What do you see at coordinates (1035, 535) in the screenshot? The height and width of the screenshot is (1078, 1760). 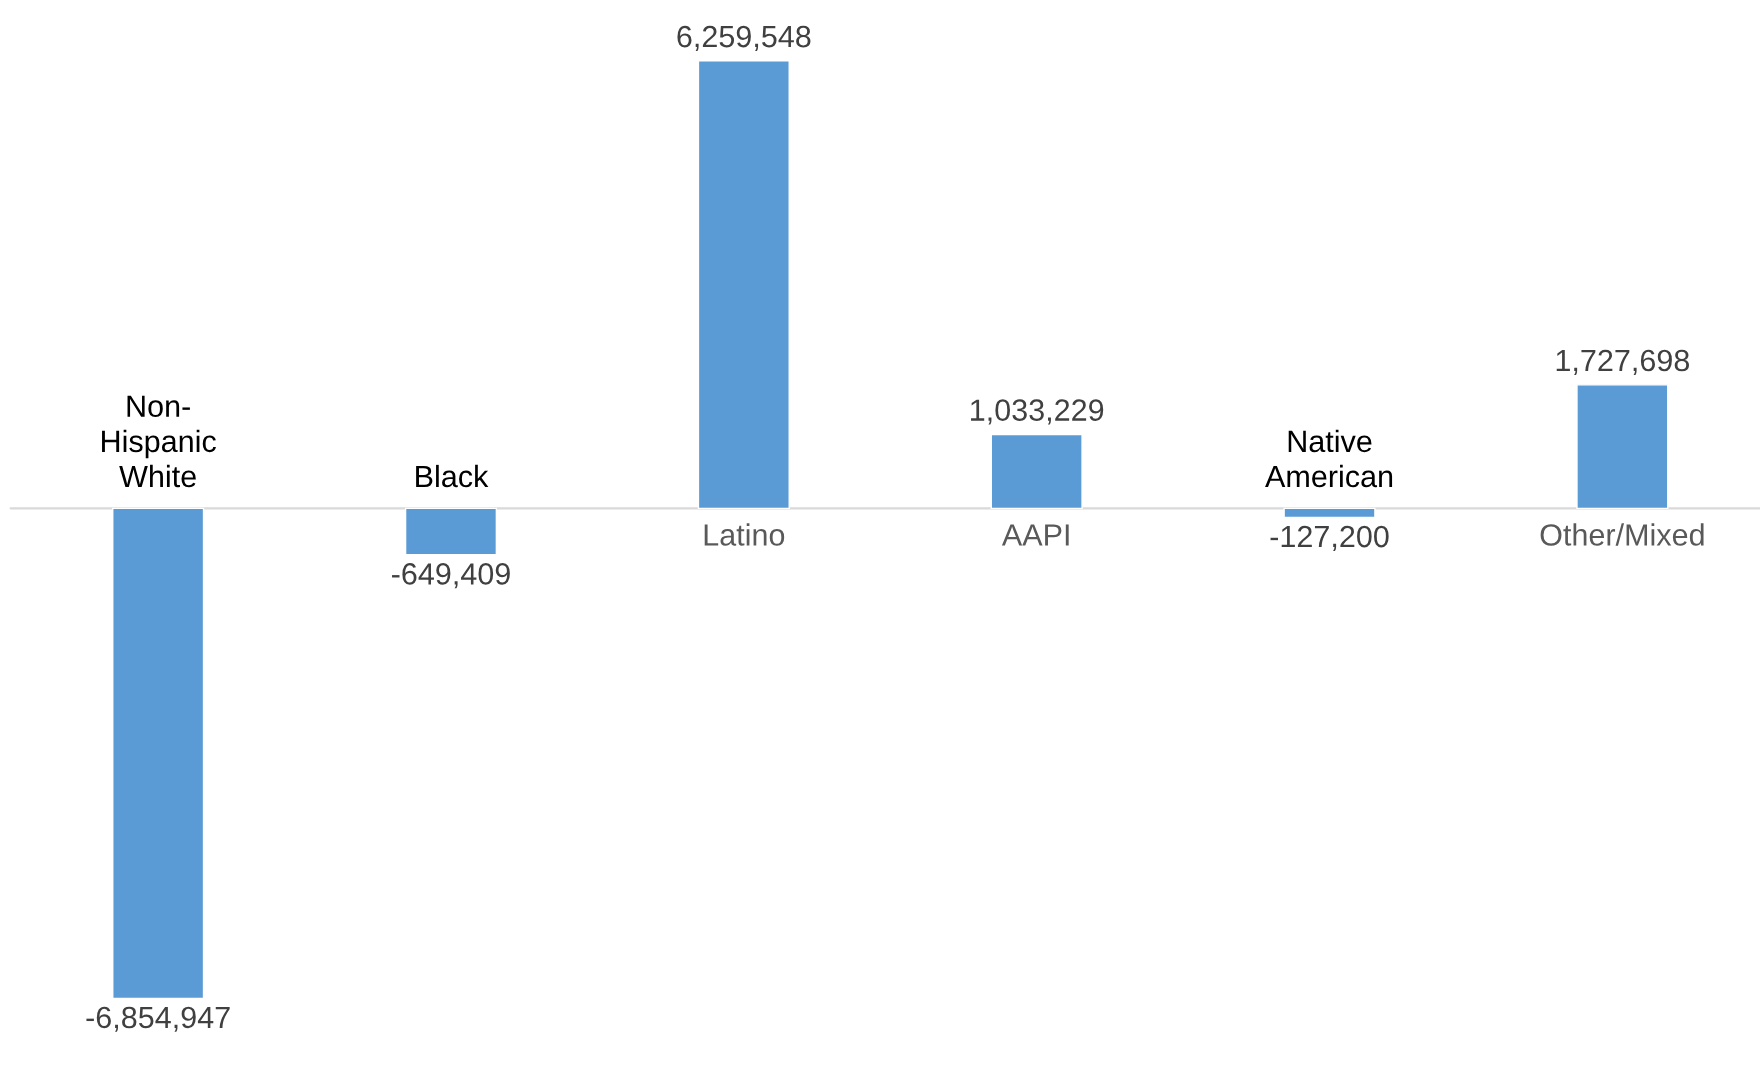 I see `x-tick-label: AAPI` at bounding box center [1035, 535].